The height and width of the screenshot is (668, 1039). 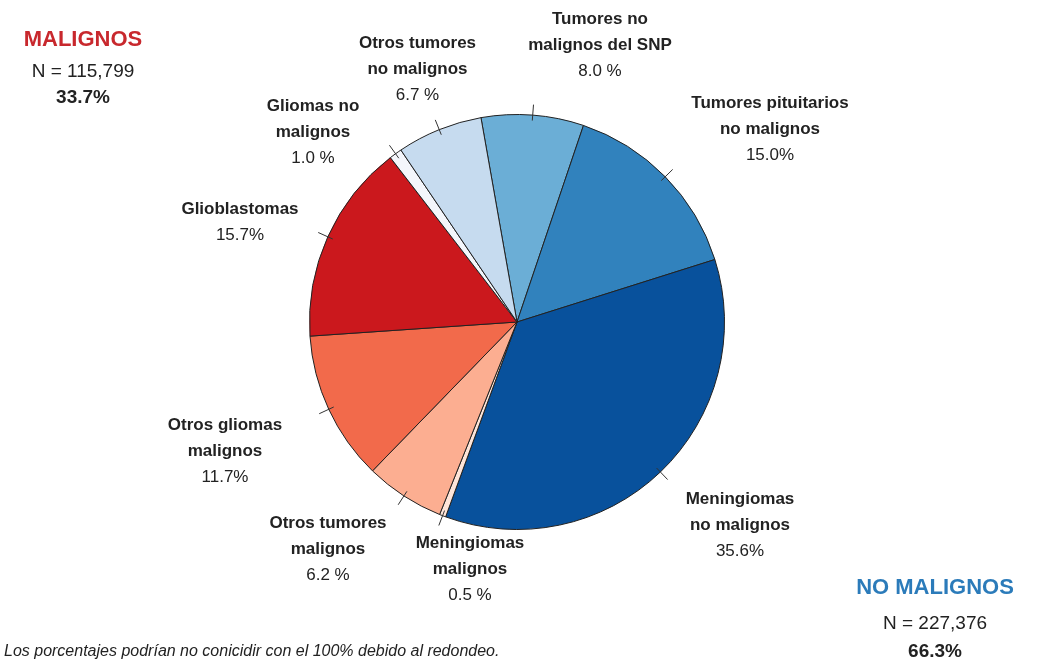 I want to click on text: MALIGNOS, so click(x=83, y=39).